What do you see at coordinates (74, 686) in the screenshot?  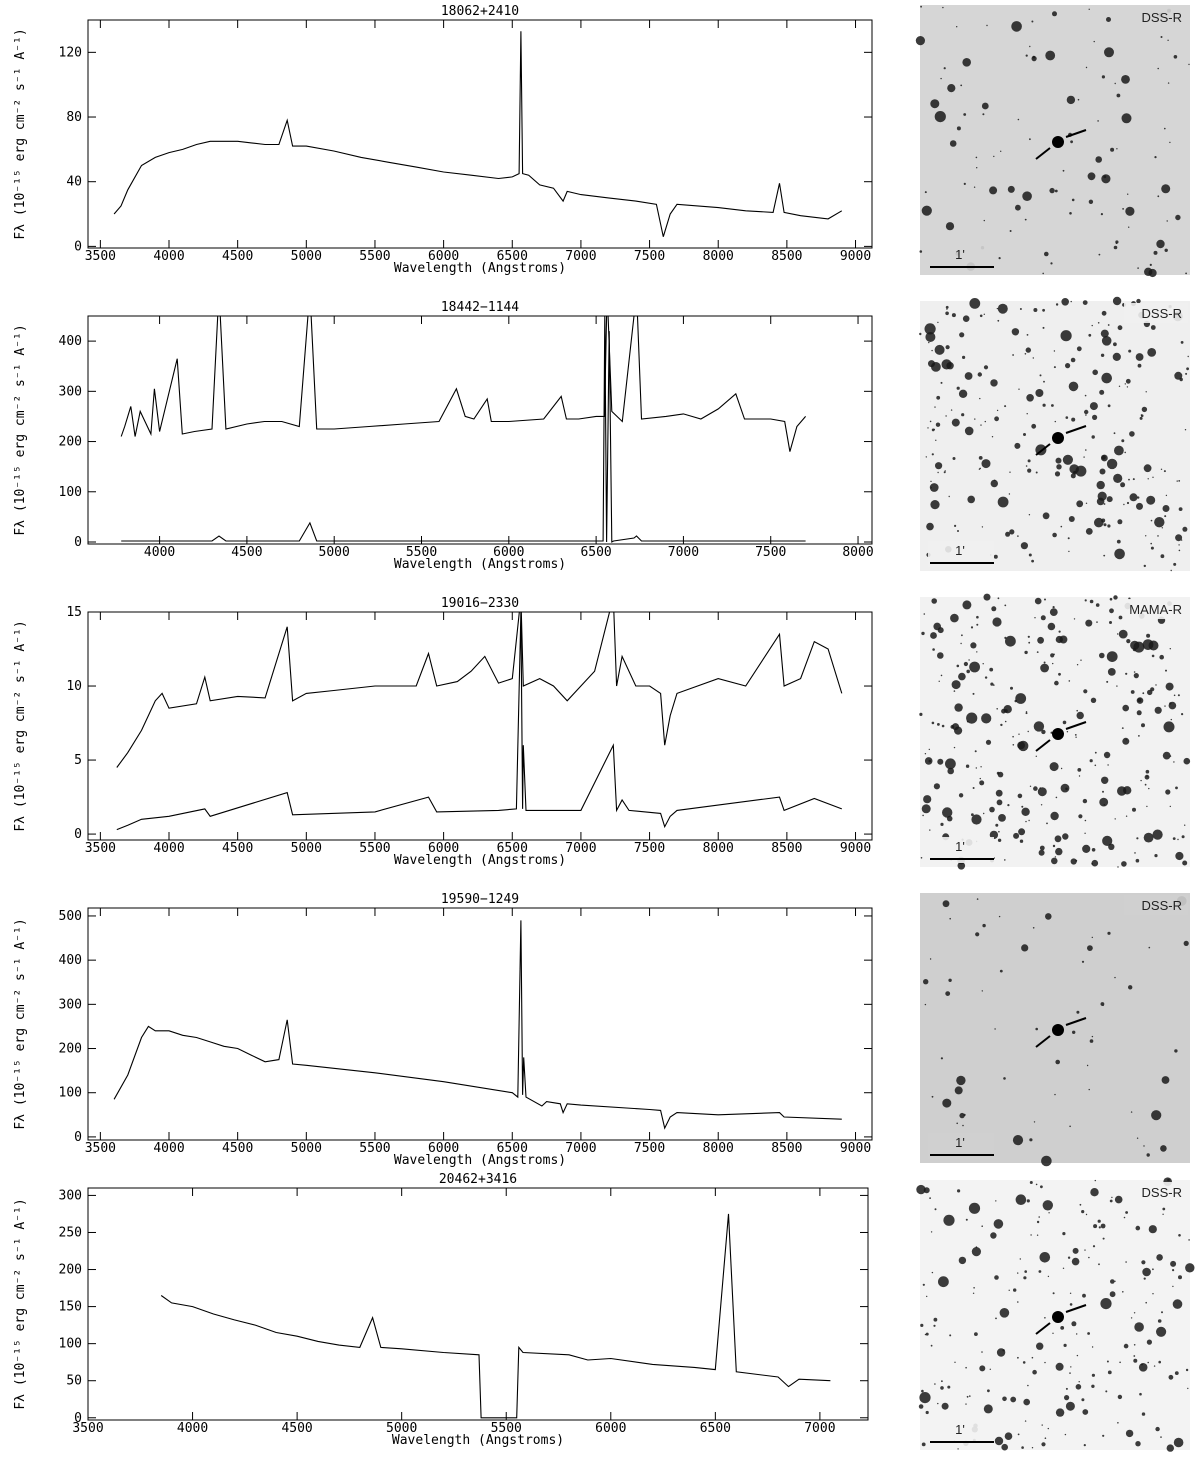 I see `y-tick-label: 10` at bounding box center [74, 686].